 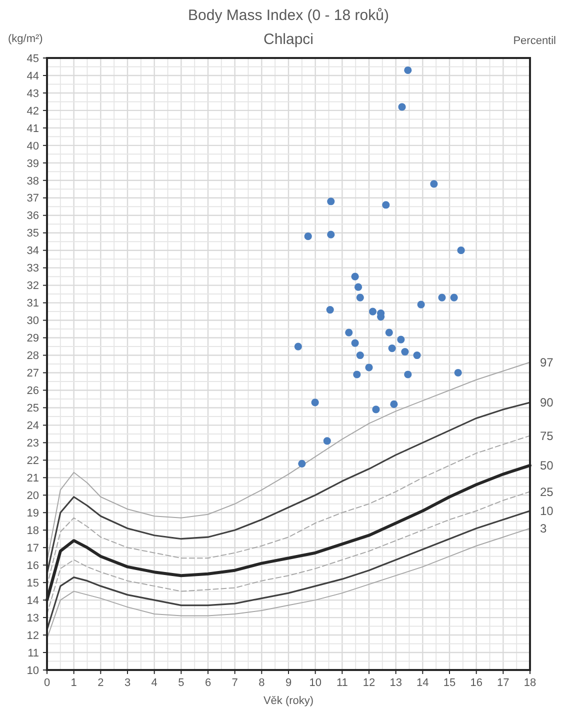 I want to click on series-label: 50, so click(x=547, y=465).